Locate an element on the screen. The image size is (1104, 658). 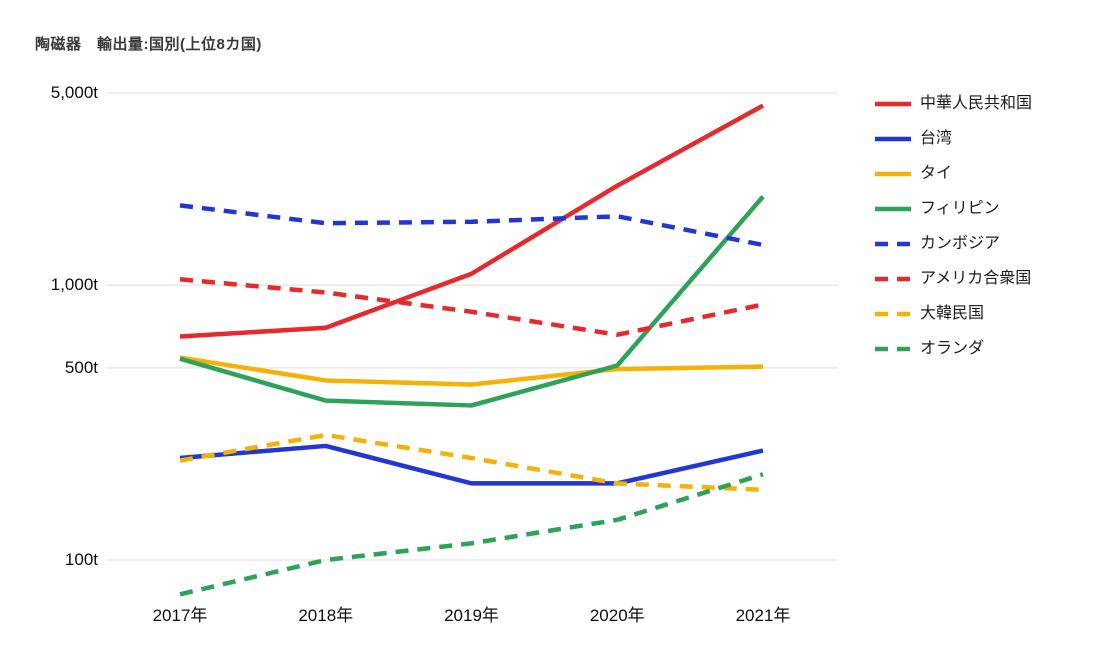
legend-item-7: 大韓民国 is located at coordinates (929, 314).